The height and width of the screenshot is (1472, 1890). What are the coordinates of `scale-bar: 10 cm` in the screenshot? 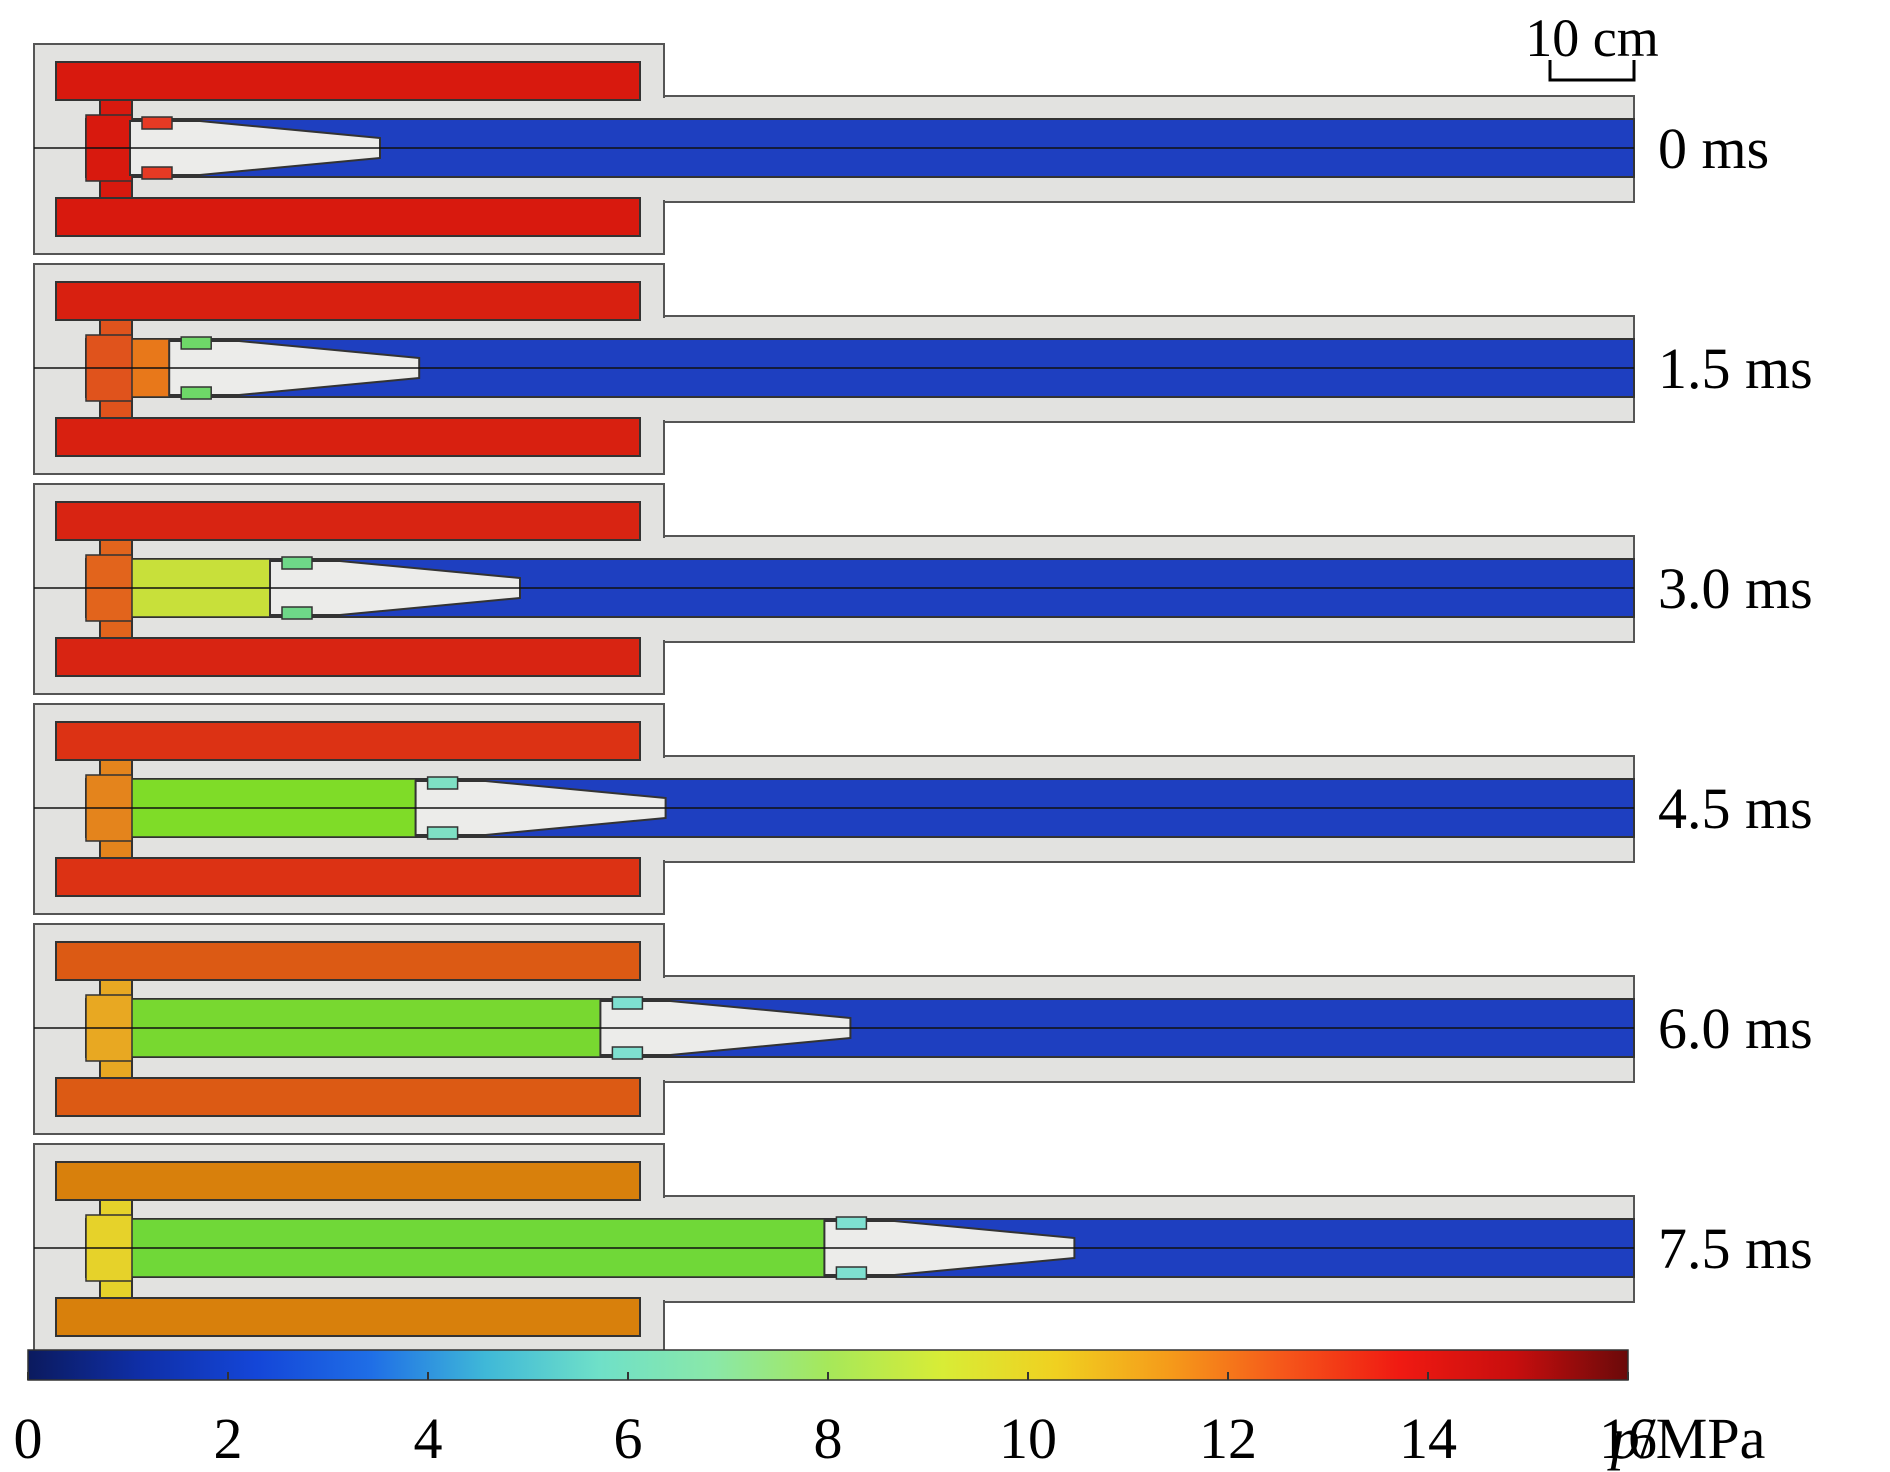 It's located at (1592, 45).